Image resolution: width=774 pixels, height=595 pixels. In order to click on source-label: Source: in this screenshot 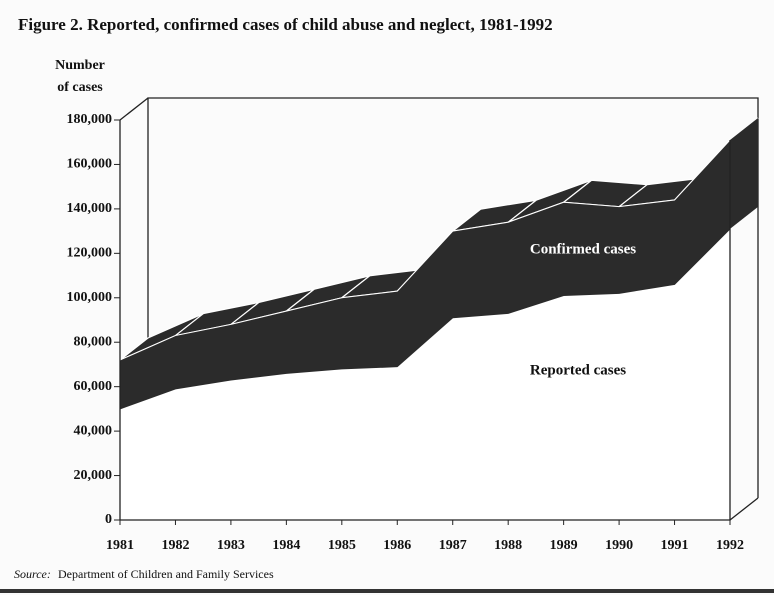, I will do `click(32, 574)`.